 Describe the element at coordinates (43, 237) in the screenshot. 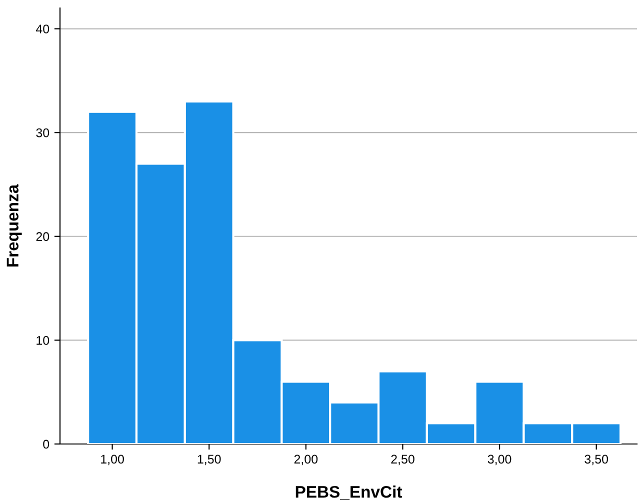

I see `y-tick-label: 20` at that location.